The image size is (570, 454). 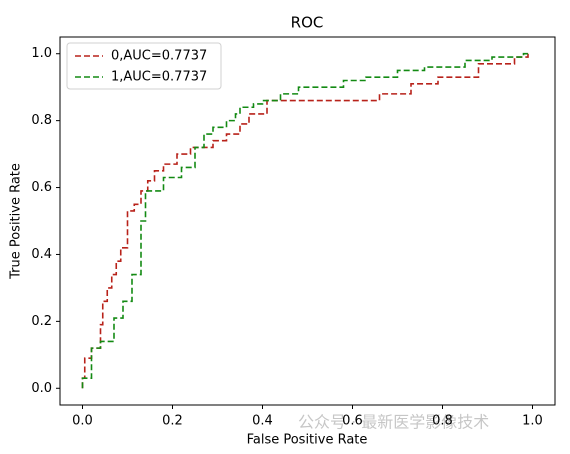 What do you see at coordinates (393, 422) in the screenshot?
I see `watermark: 公众号 · 最新医学影像技术` at bounding box center [393, 422].